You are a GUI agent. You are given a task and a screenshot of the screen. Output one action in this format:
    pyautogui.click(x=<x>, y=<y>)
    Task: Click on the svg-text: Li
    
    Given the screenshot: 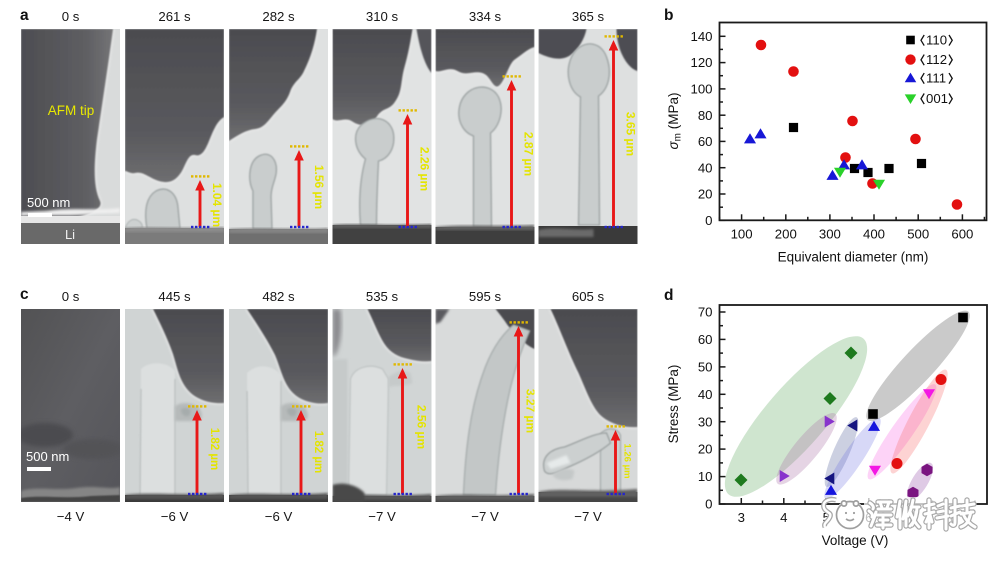 What is the action you would take?
    pyautogui.click(x=70, y=234)
    